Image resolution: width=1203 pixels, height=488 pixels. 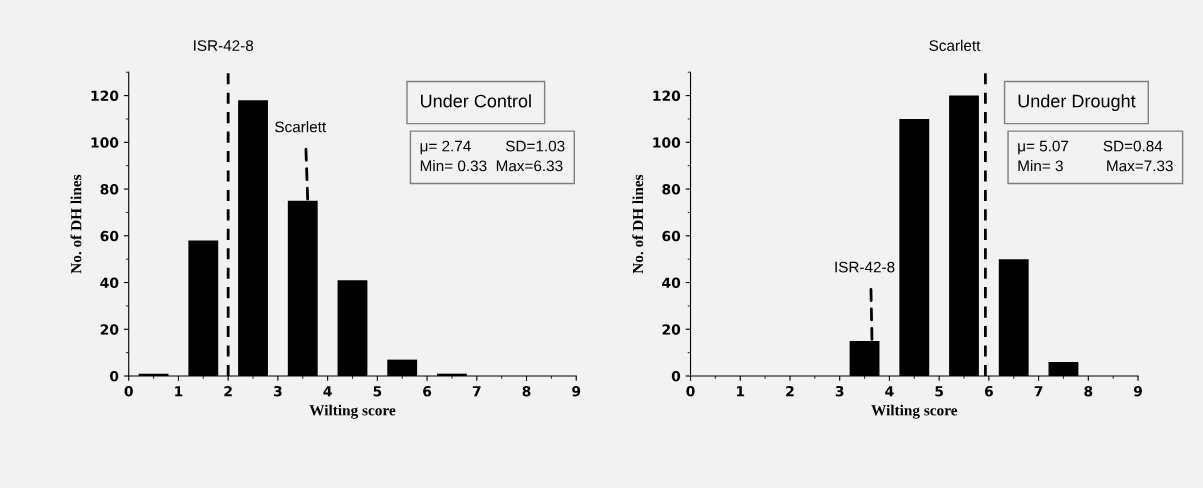 I want to click on ref-line-label: Scarlett, so click(x=955, y=45).